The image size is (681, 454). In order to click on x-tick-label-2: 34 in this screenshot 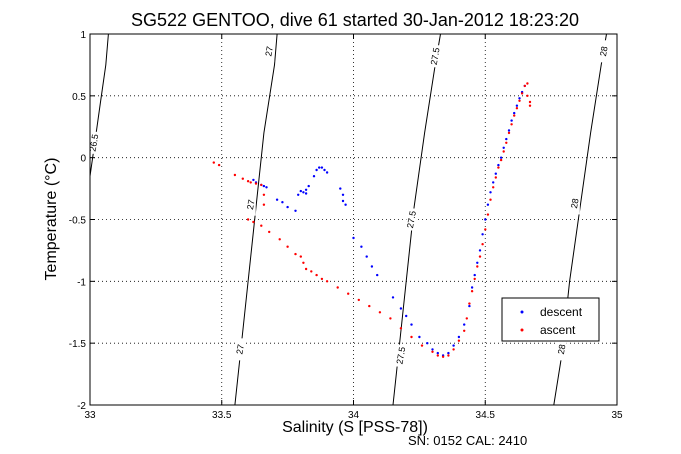, I will do `click(354, 415)`.